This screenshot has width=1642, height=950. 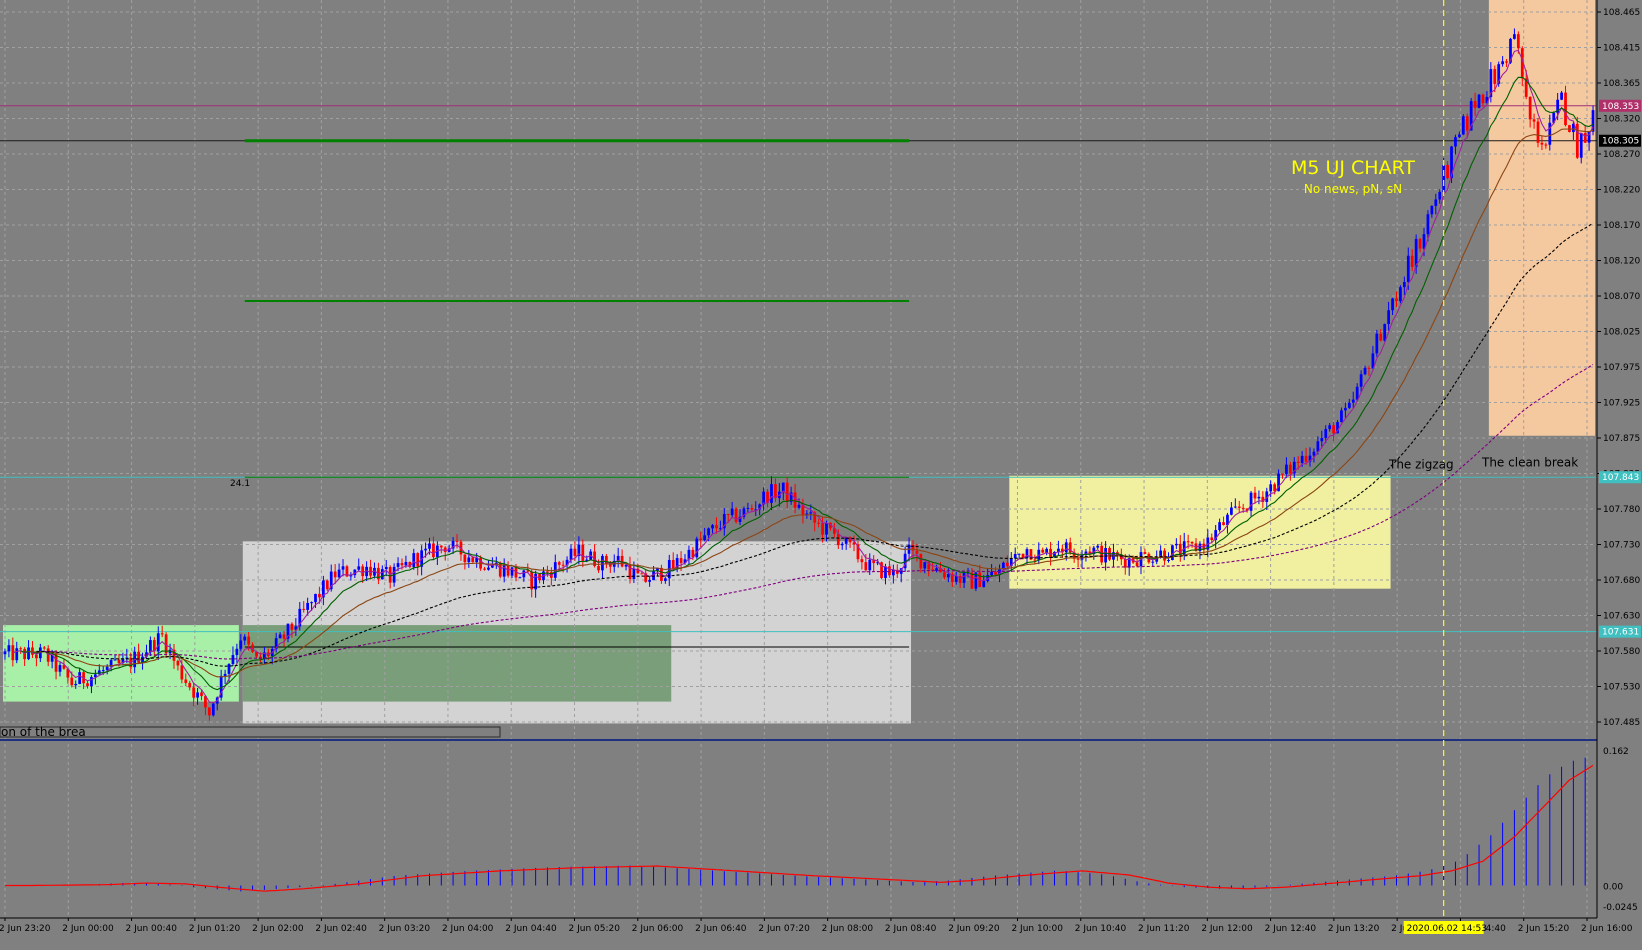 What do you see at coordinates (1621, 297) in the screenshot?
I see `price-tick-label: 108.070` at bounding box center [1621, 297].